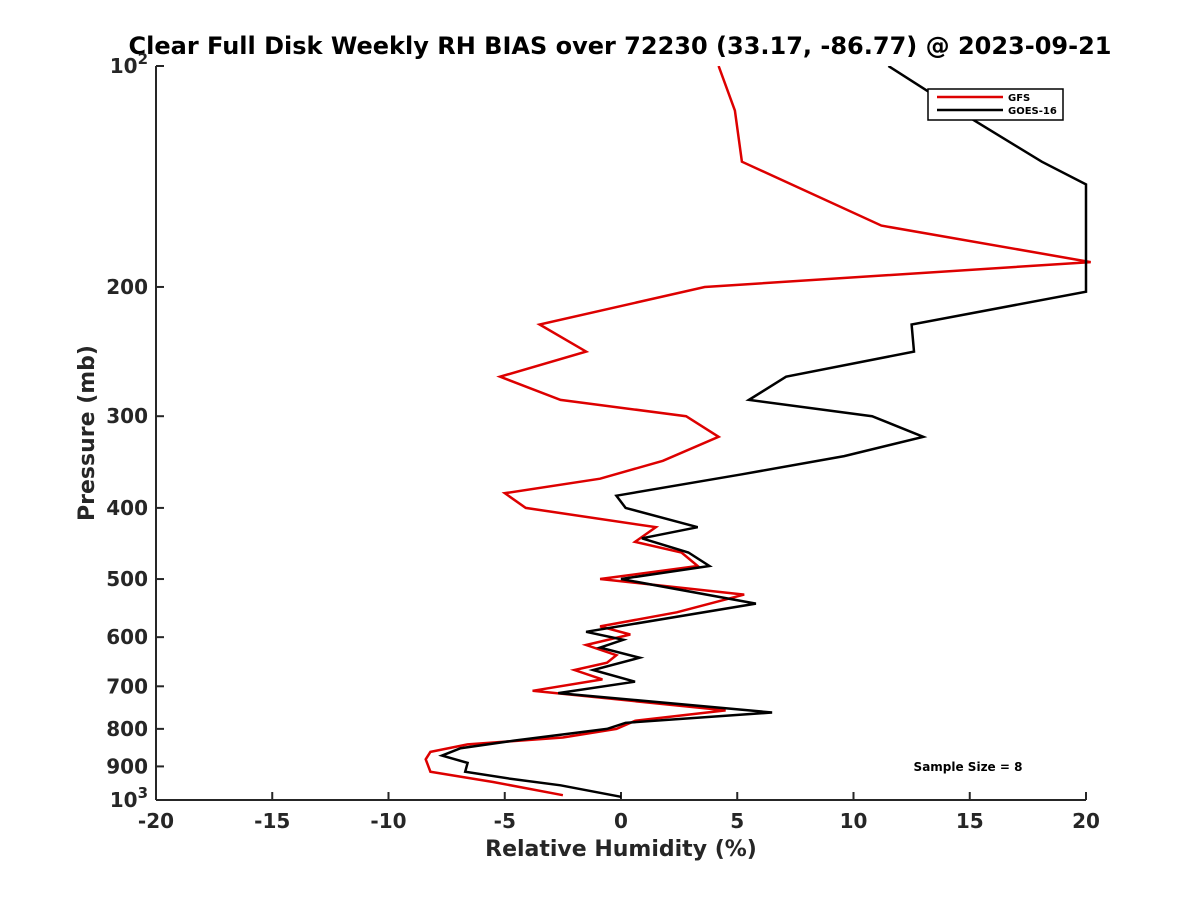 The width and height of the screenshot is (1200, 900). Describe the element at coordinates (968, 767) in the screenshot. I see `sample-size-annotation: Sample Size = 8` at that location.